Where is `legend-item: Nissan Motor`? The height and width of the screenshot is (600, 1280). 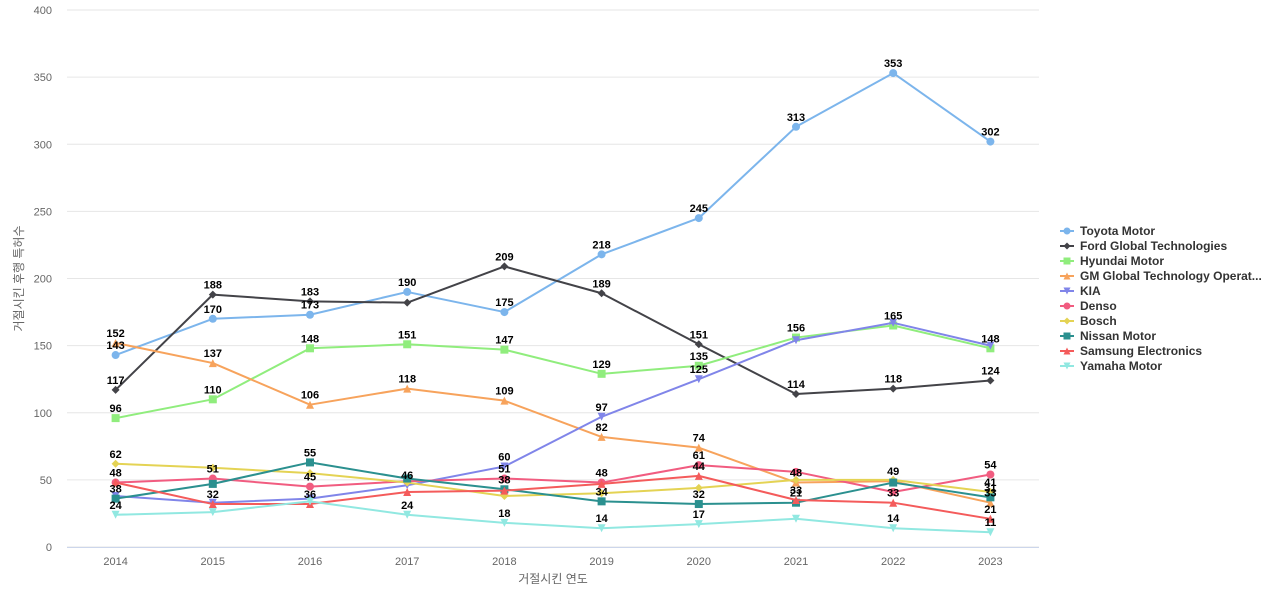
legend-item: Nissan Motor is located at coordinates (1108, 336).